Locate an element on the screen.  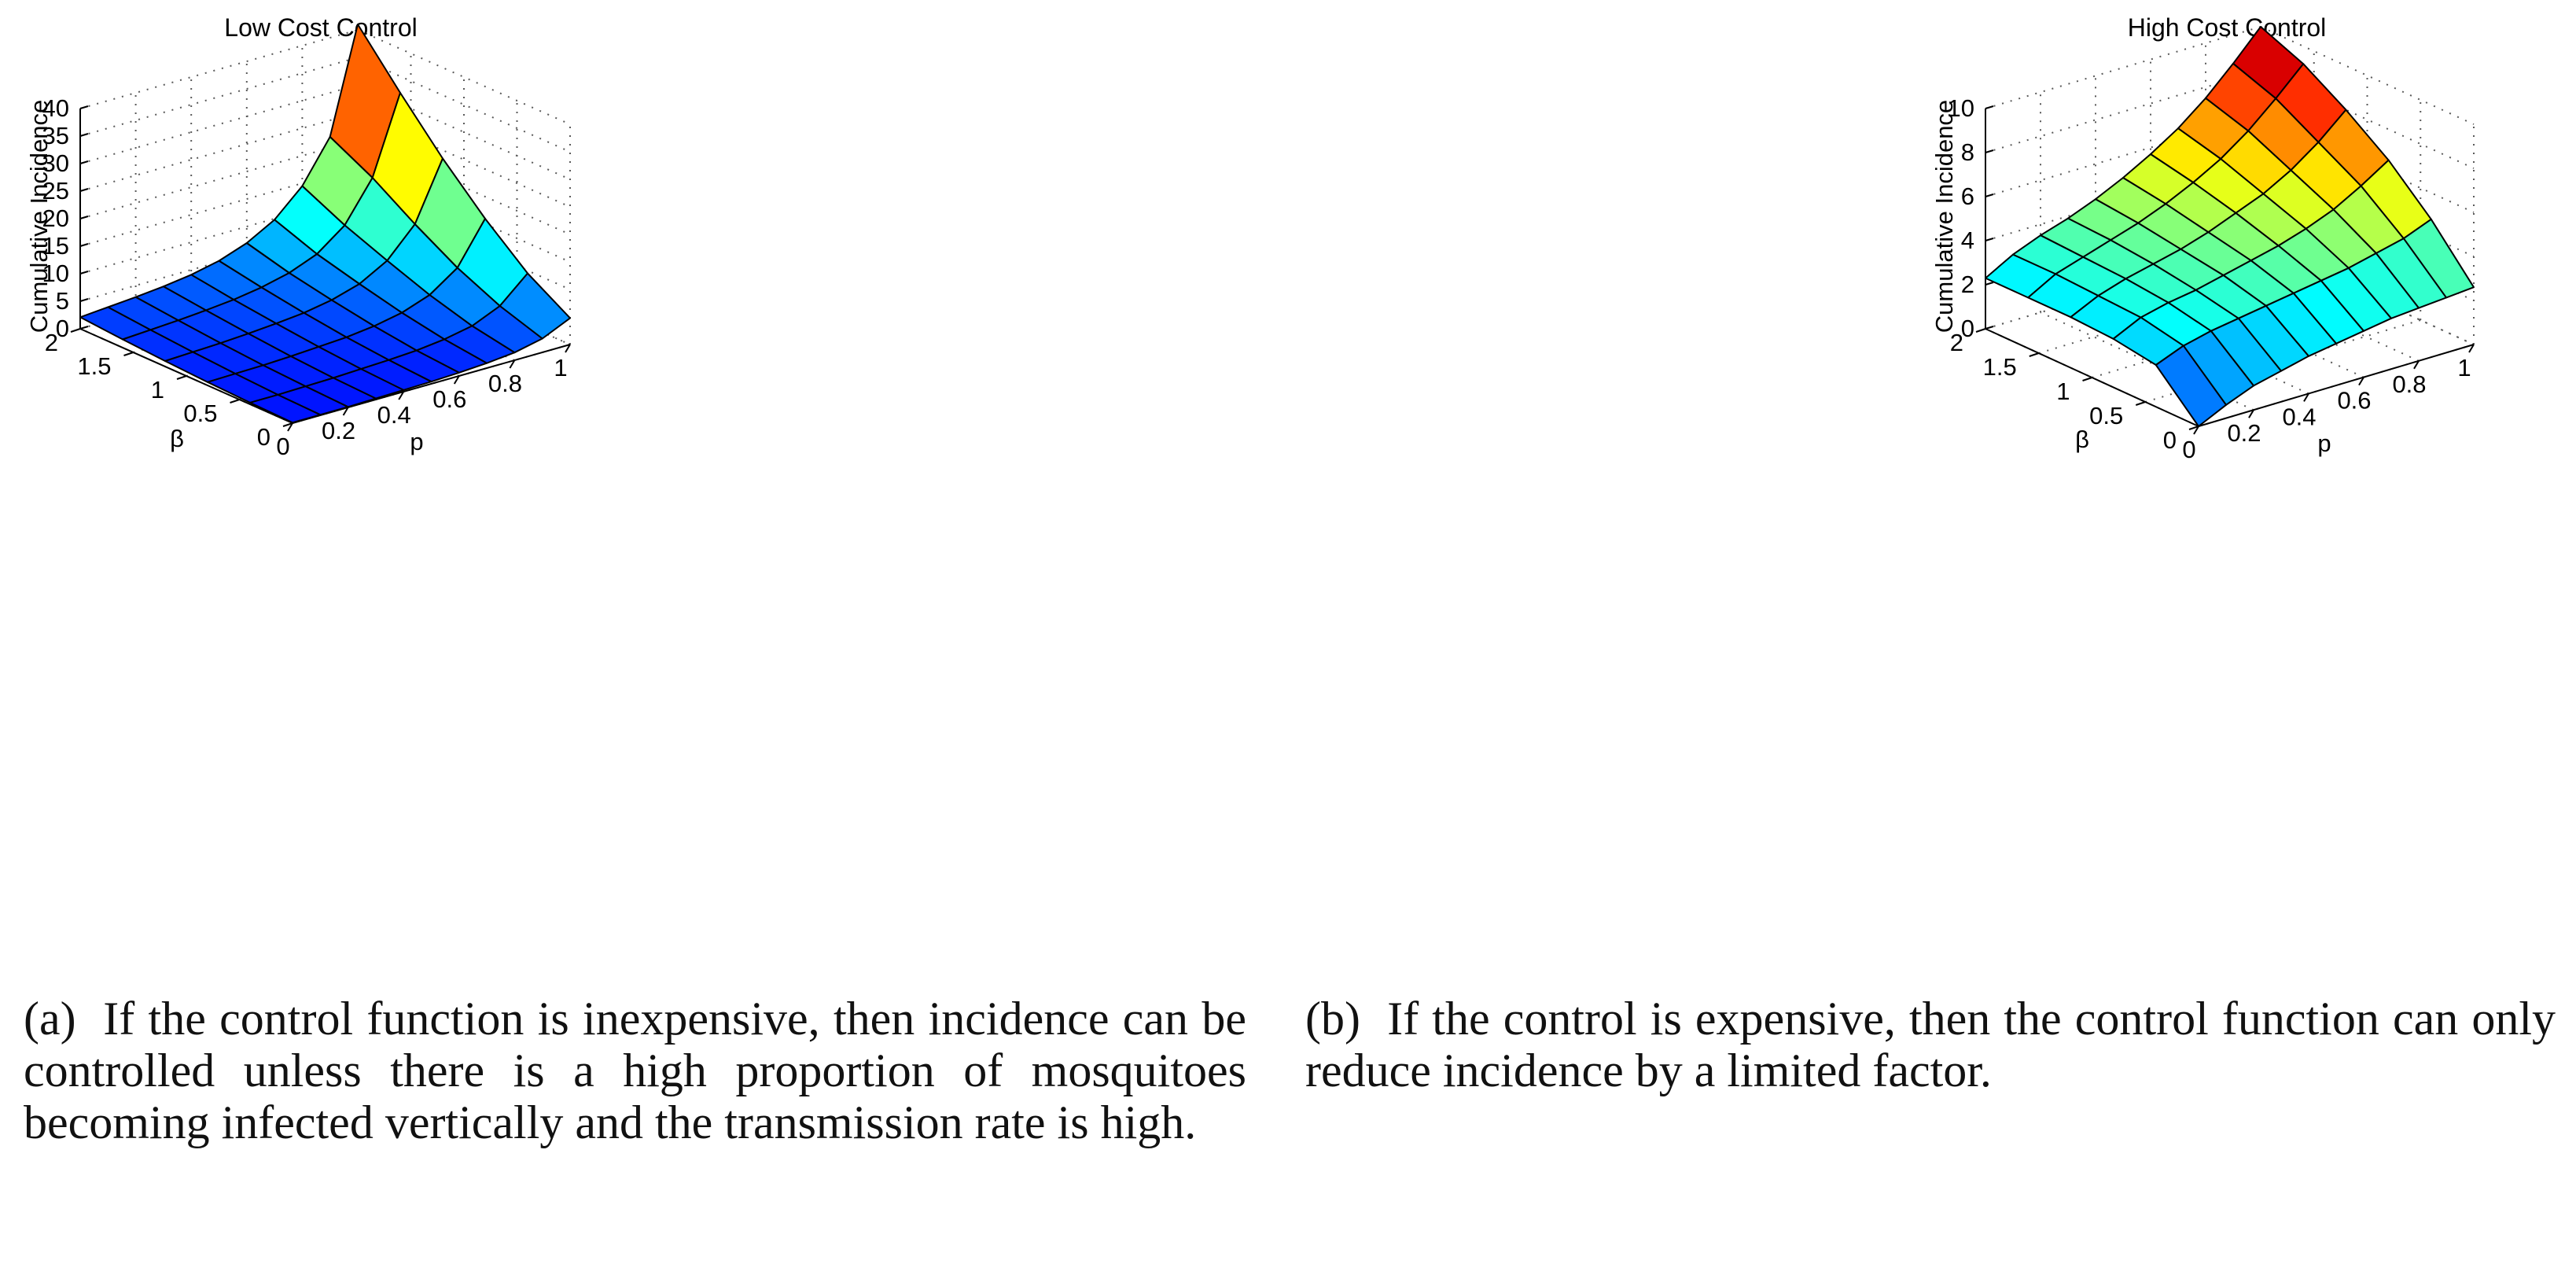
z-tick-label: 25 is located at coordinates (55, 191).